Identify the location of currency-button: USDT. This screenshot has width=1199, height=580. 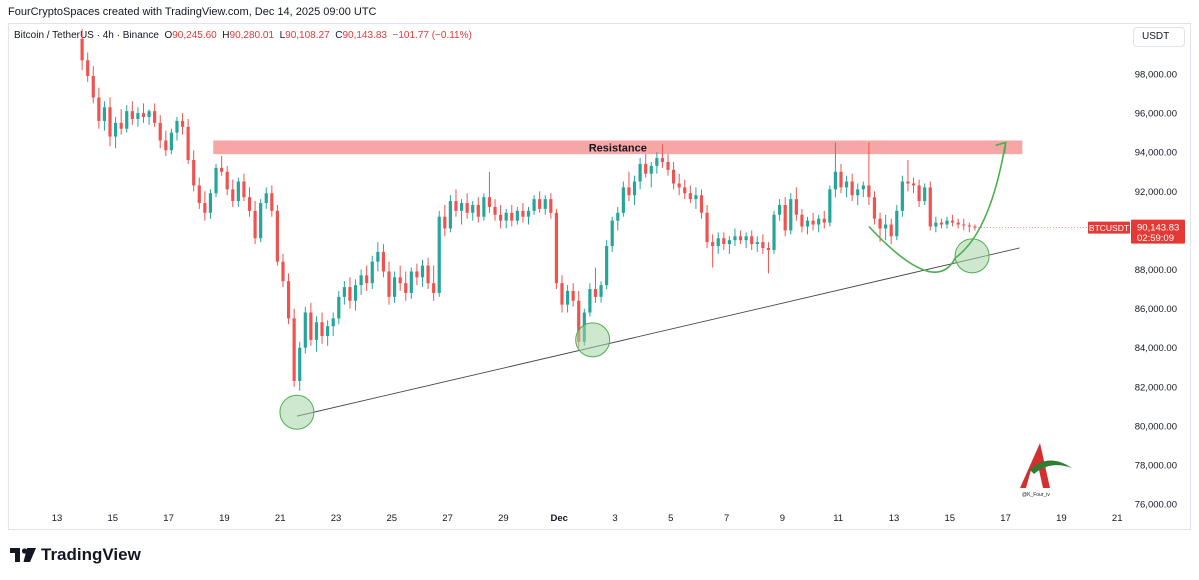
(1159, 37).